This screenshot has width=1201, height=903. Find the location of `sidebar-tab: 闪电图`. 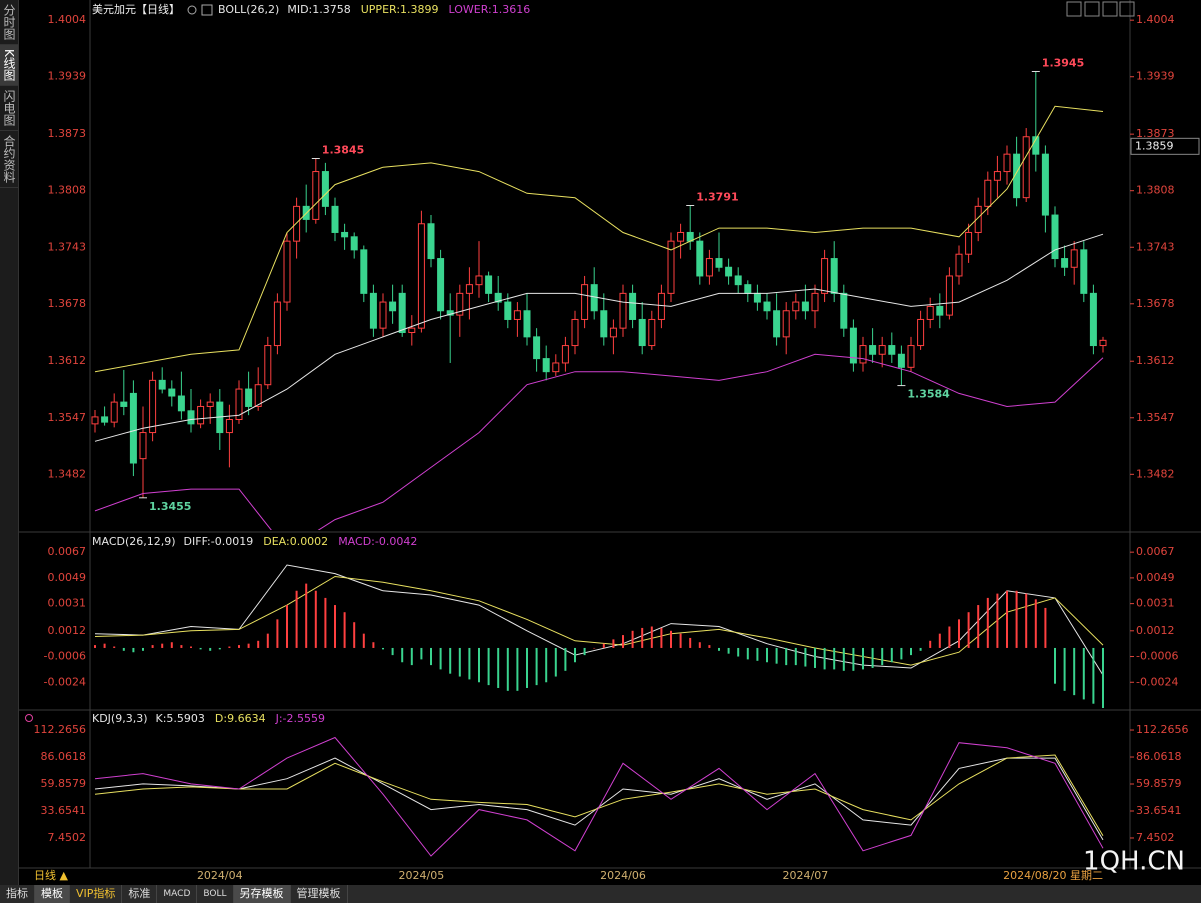

sidebar-tab: 闪电图 is located at coordinates (9, 108).